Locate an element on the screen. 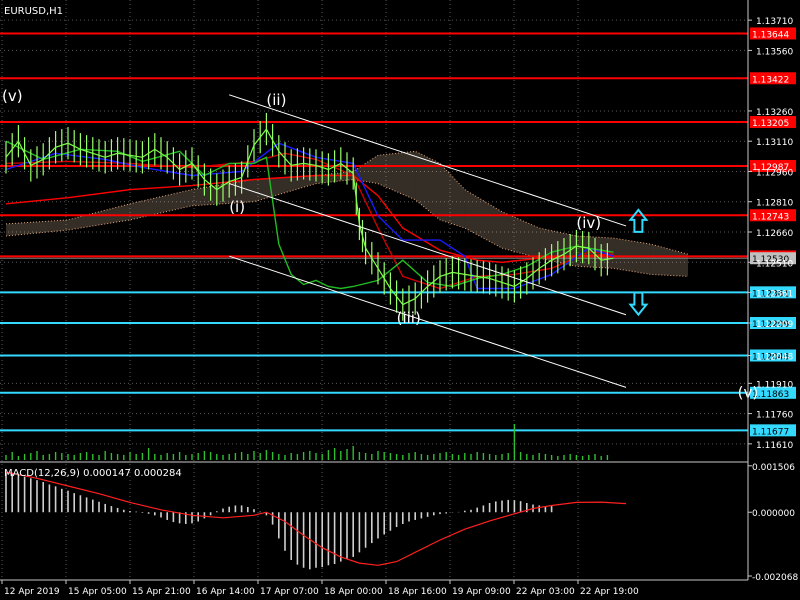 This screenshot has width=800, height=600. time-tick-label: 22 Apr 03:00 is located at coordinates (545, 592).